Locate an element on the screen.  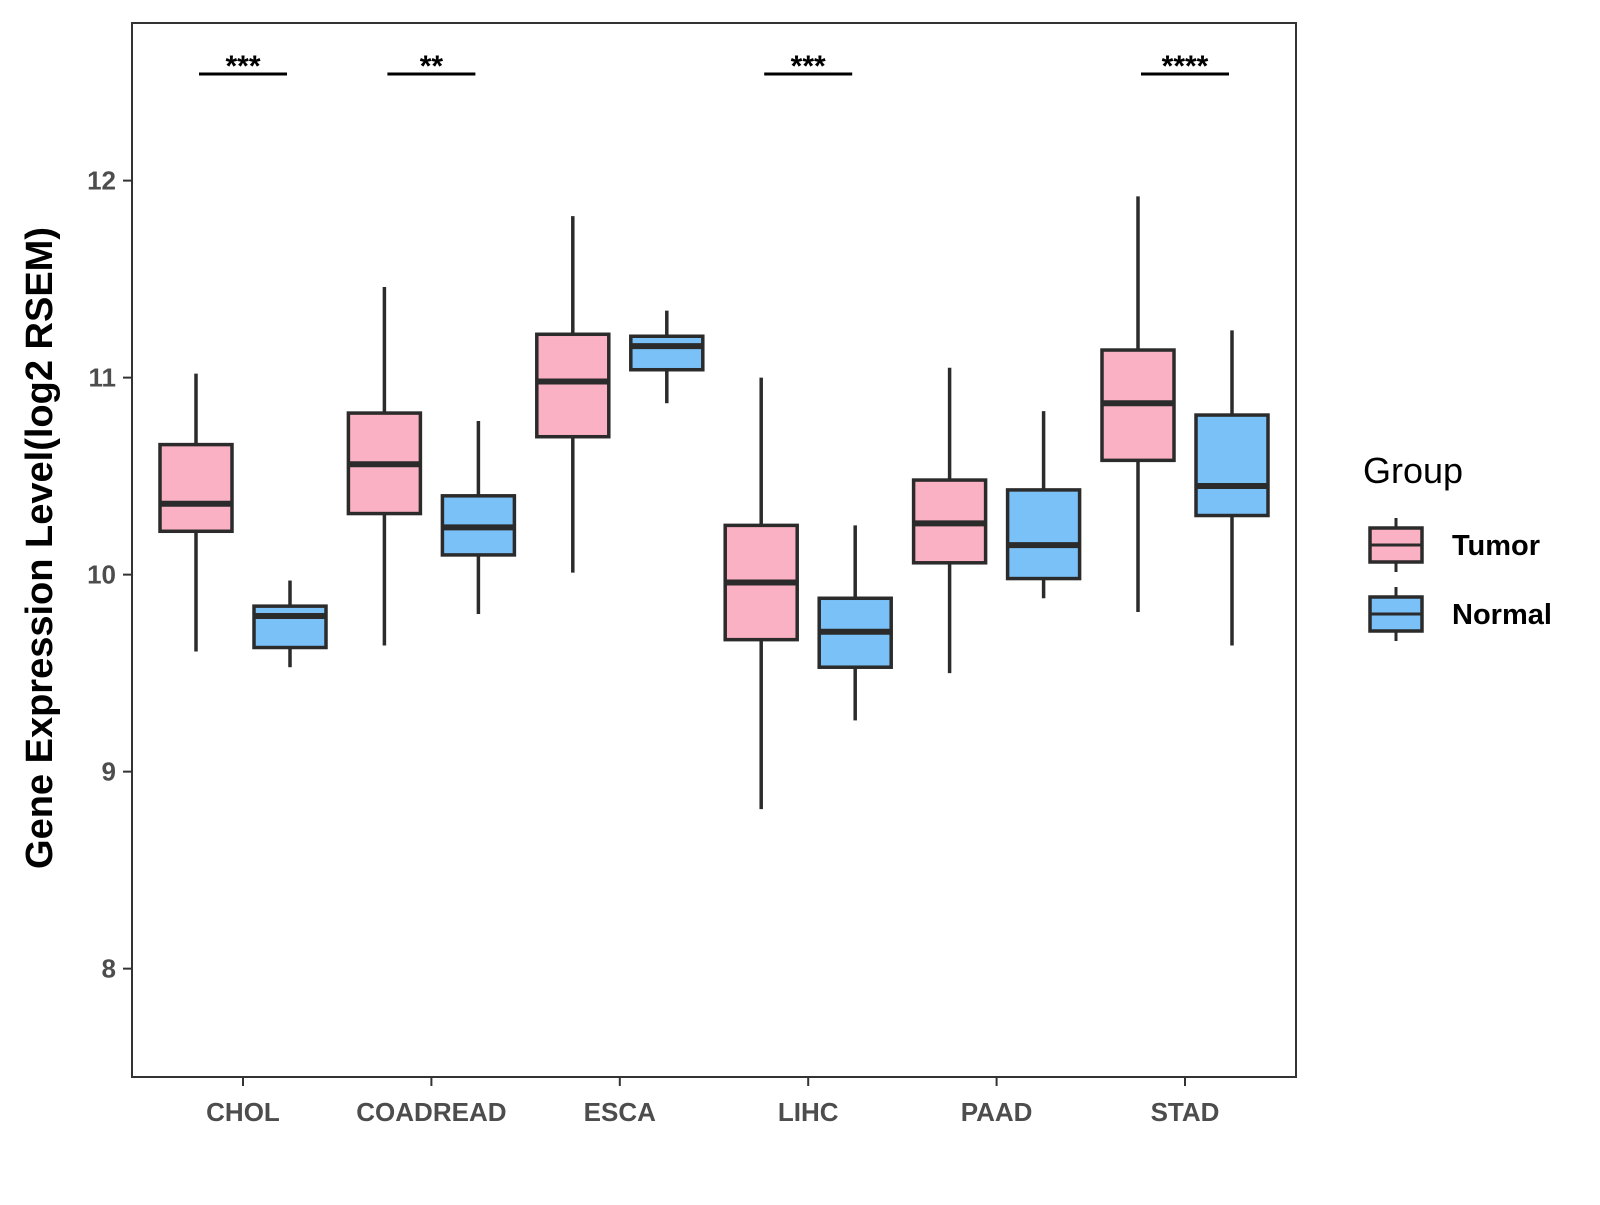
box-tumor-lihc is located at coordinates (761, 593).